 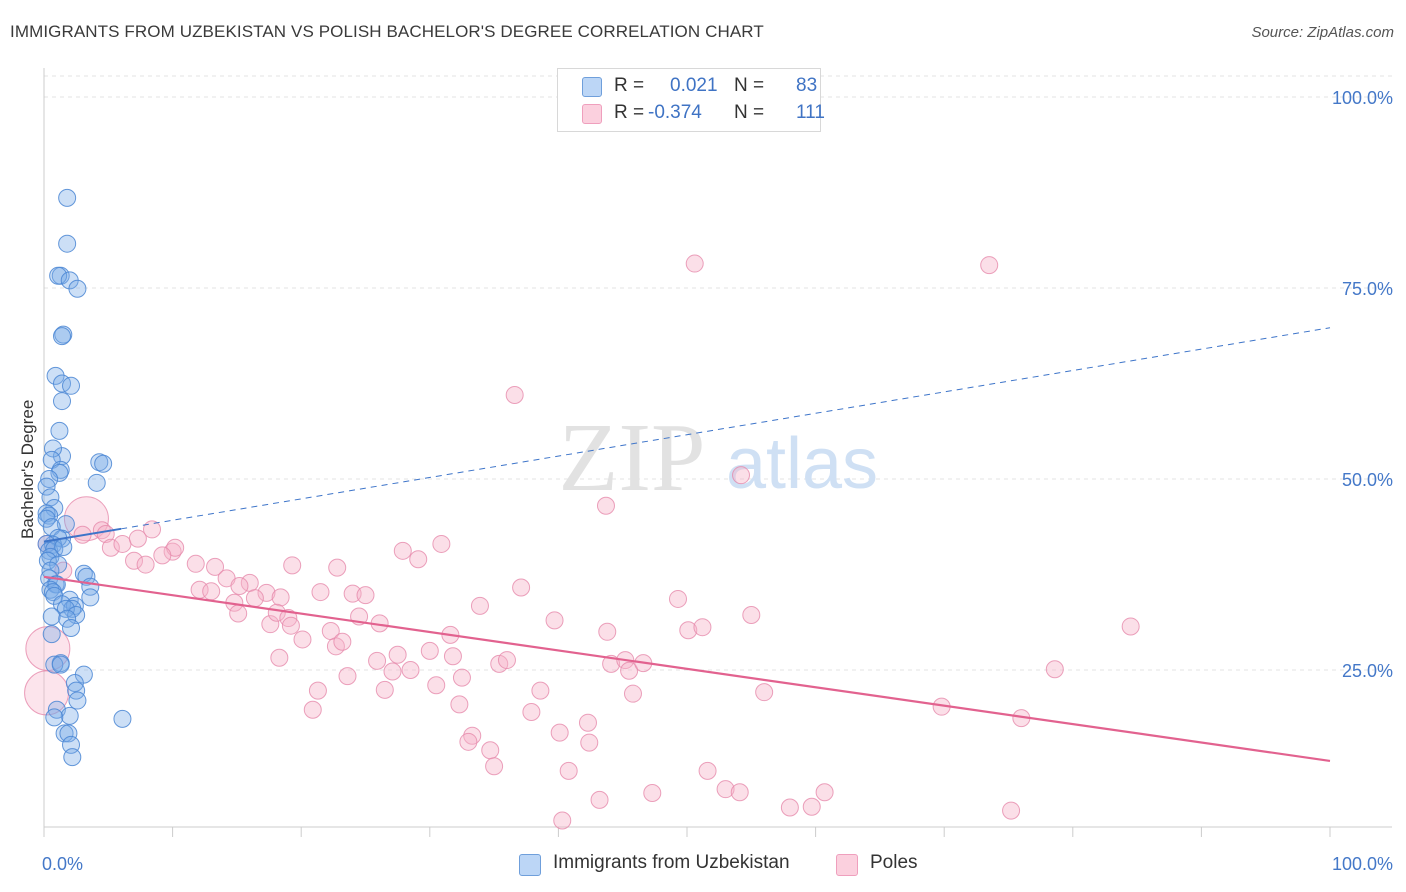 I want to click on legend-n-value: 83, so click(x=807, y=85).